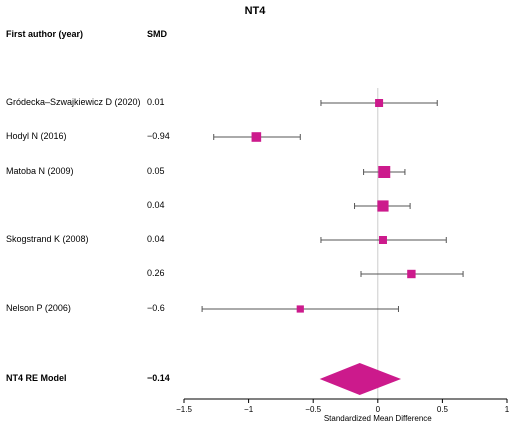 The image size is (510, 424). What do you see at coordinates (156, 102) in the screenshot?
I see `study-smd-label: 0.01` at bounding box center [156, 102].